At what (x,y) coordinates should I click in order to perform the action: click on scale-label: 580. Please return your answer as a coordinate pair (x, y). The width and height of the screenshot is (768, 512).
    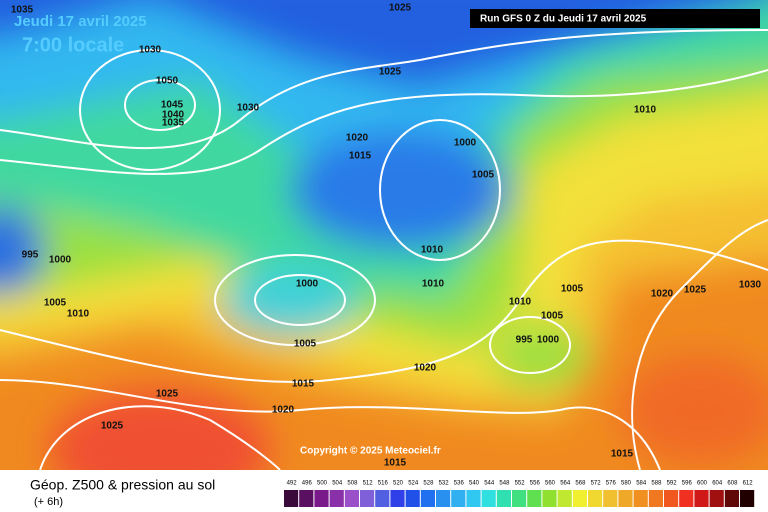
    Looking at the image, I should click on (626, 484).